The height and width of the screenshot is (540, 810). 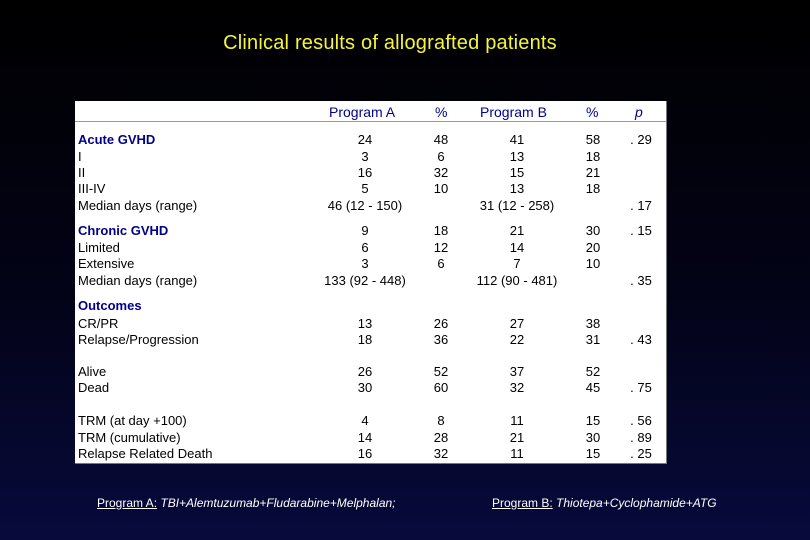 What do you see at coordinates (441, 323) in the screenshot?
I see `program-a-percent: 26` at bounding box center [441, 323].